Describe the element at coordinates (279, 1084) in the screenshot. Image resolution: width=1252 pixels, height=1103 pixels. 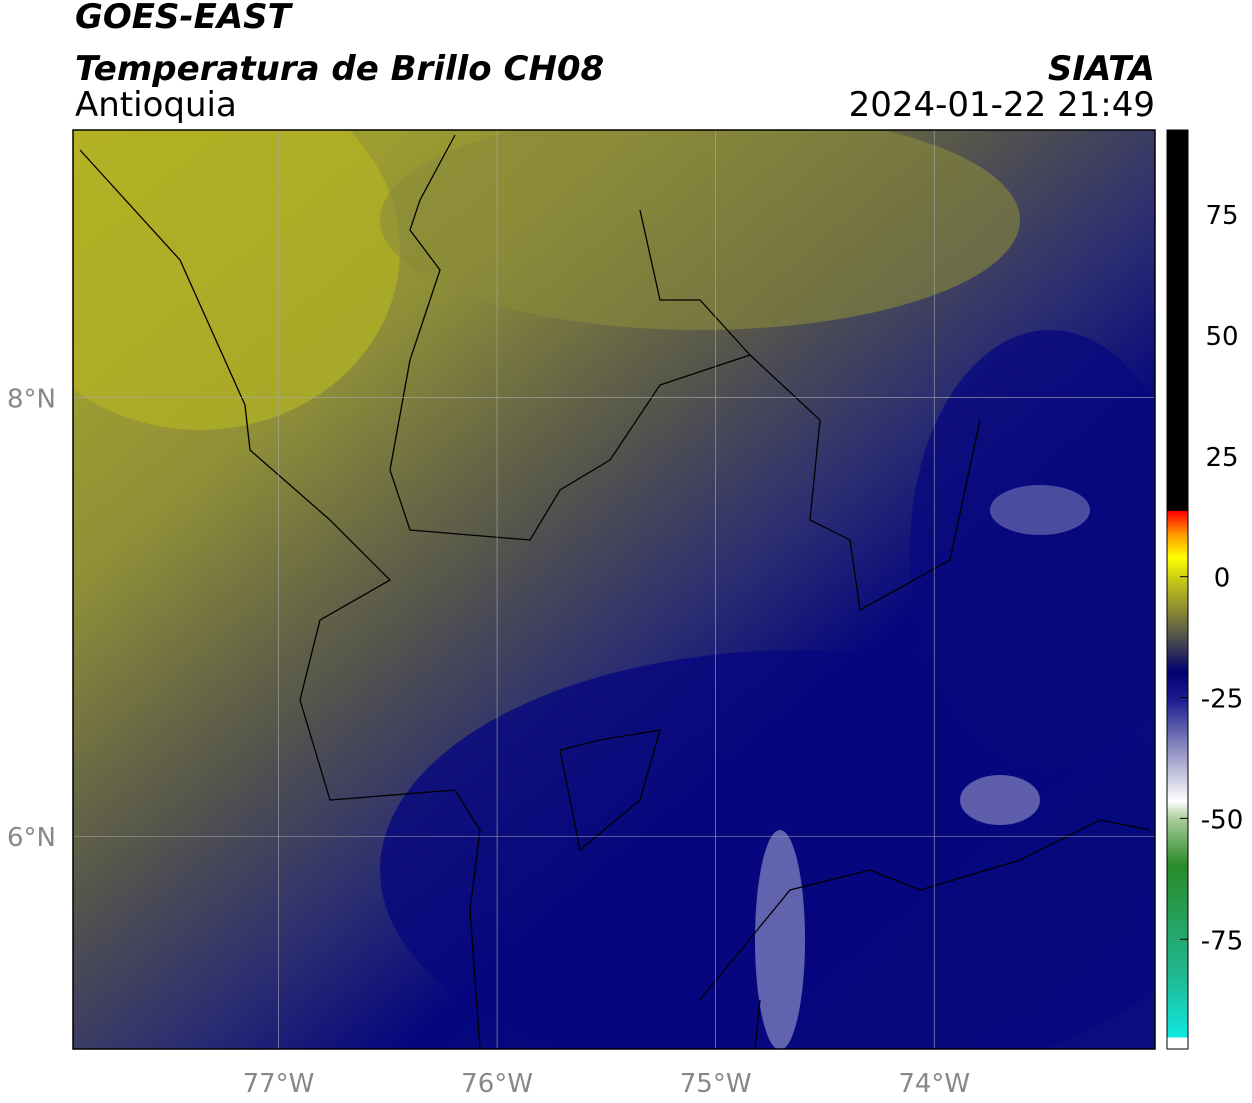
I see `x-tick-label: 77°W` at that location.